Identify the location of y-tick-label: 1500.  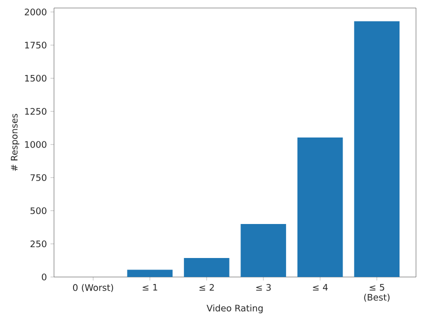
(35, 78).